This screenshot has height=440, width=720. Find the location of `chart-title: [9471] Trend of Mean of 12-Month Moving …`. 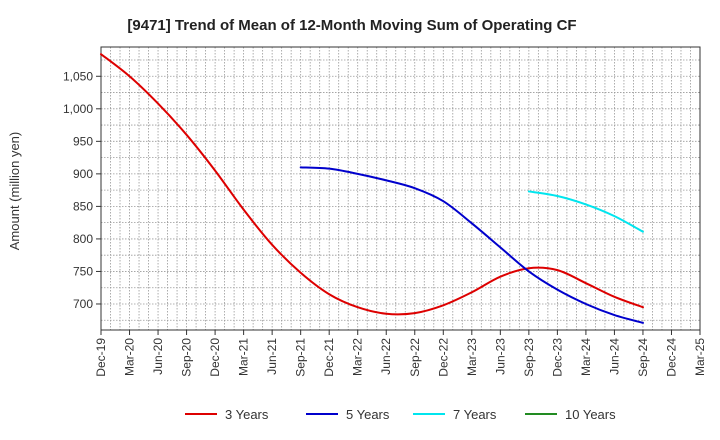

chart-title: [9471] Trend of Mean of 12-Month Moving … is located at coordinates (351, 25).